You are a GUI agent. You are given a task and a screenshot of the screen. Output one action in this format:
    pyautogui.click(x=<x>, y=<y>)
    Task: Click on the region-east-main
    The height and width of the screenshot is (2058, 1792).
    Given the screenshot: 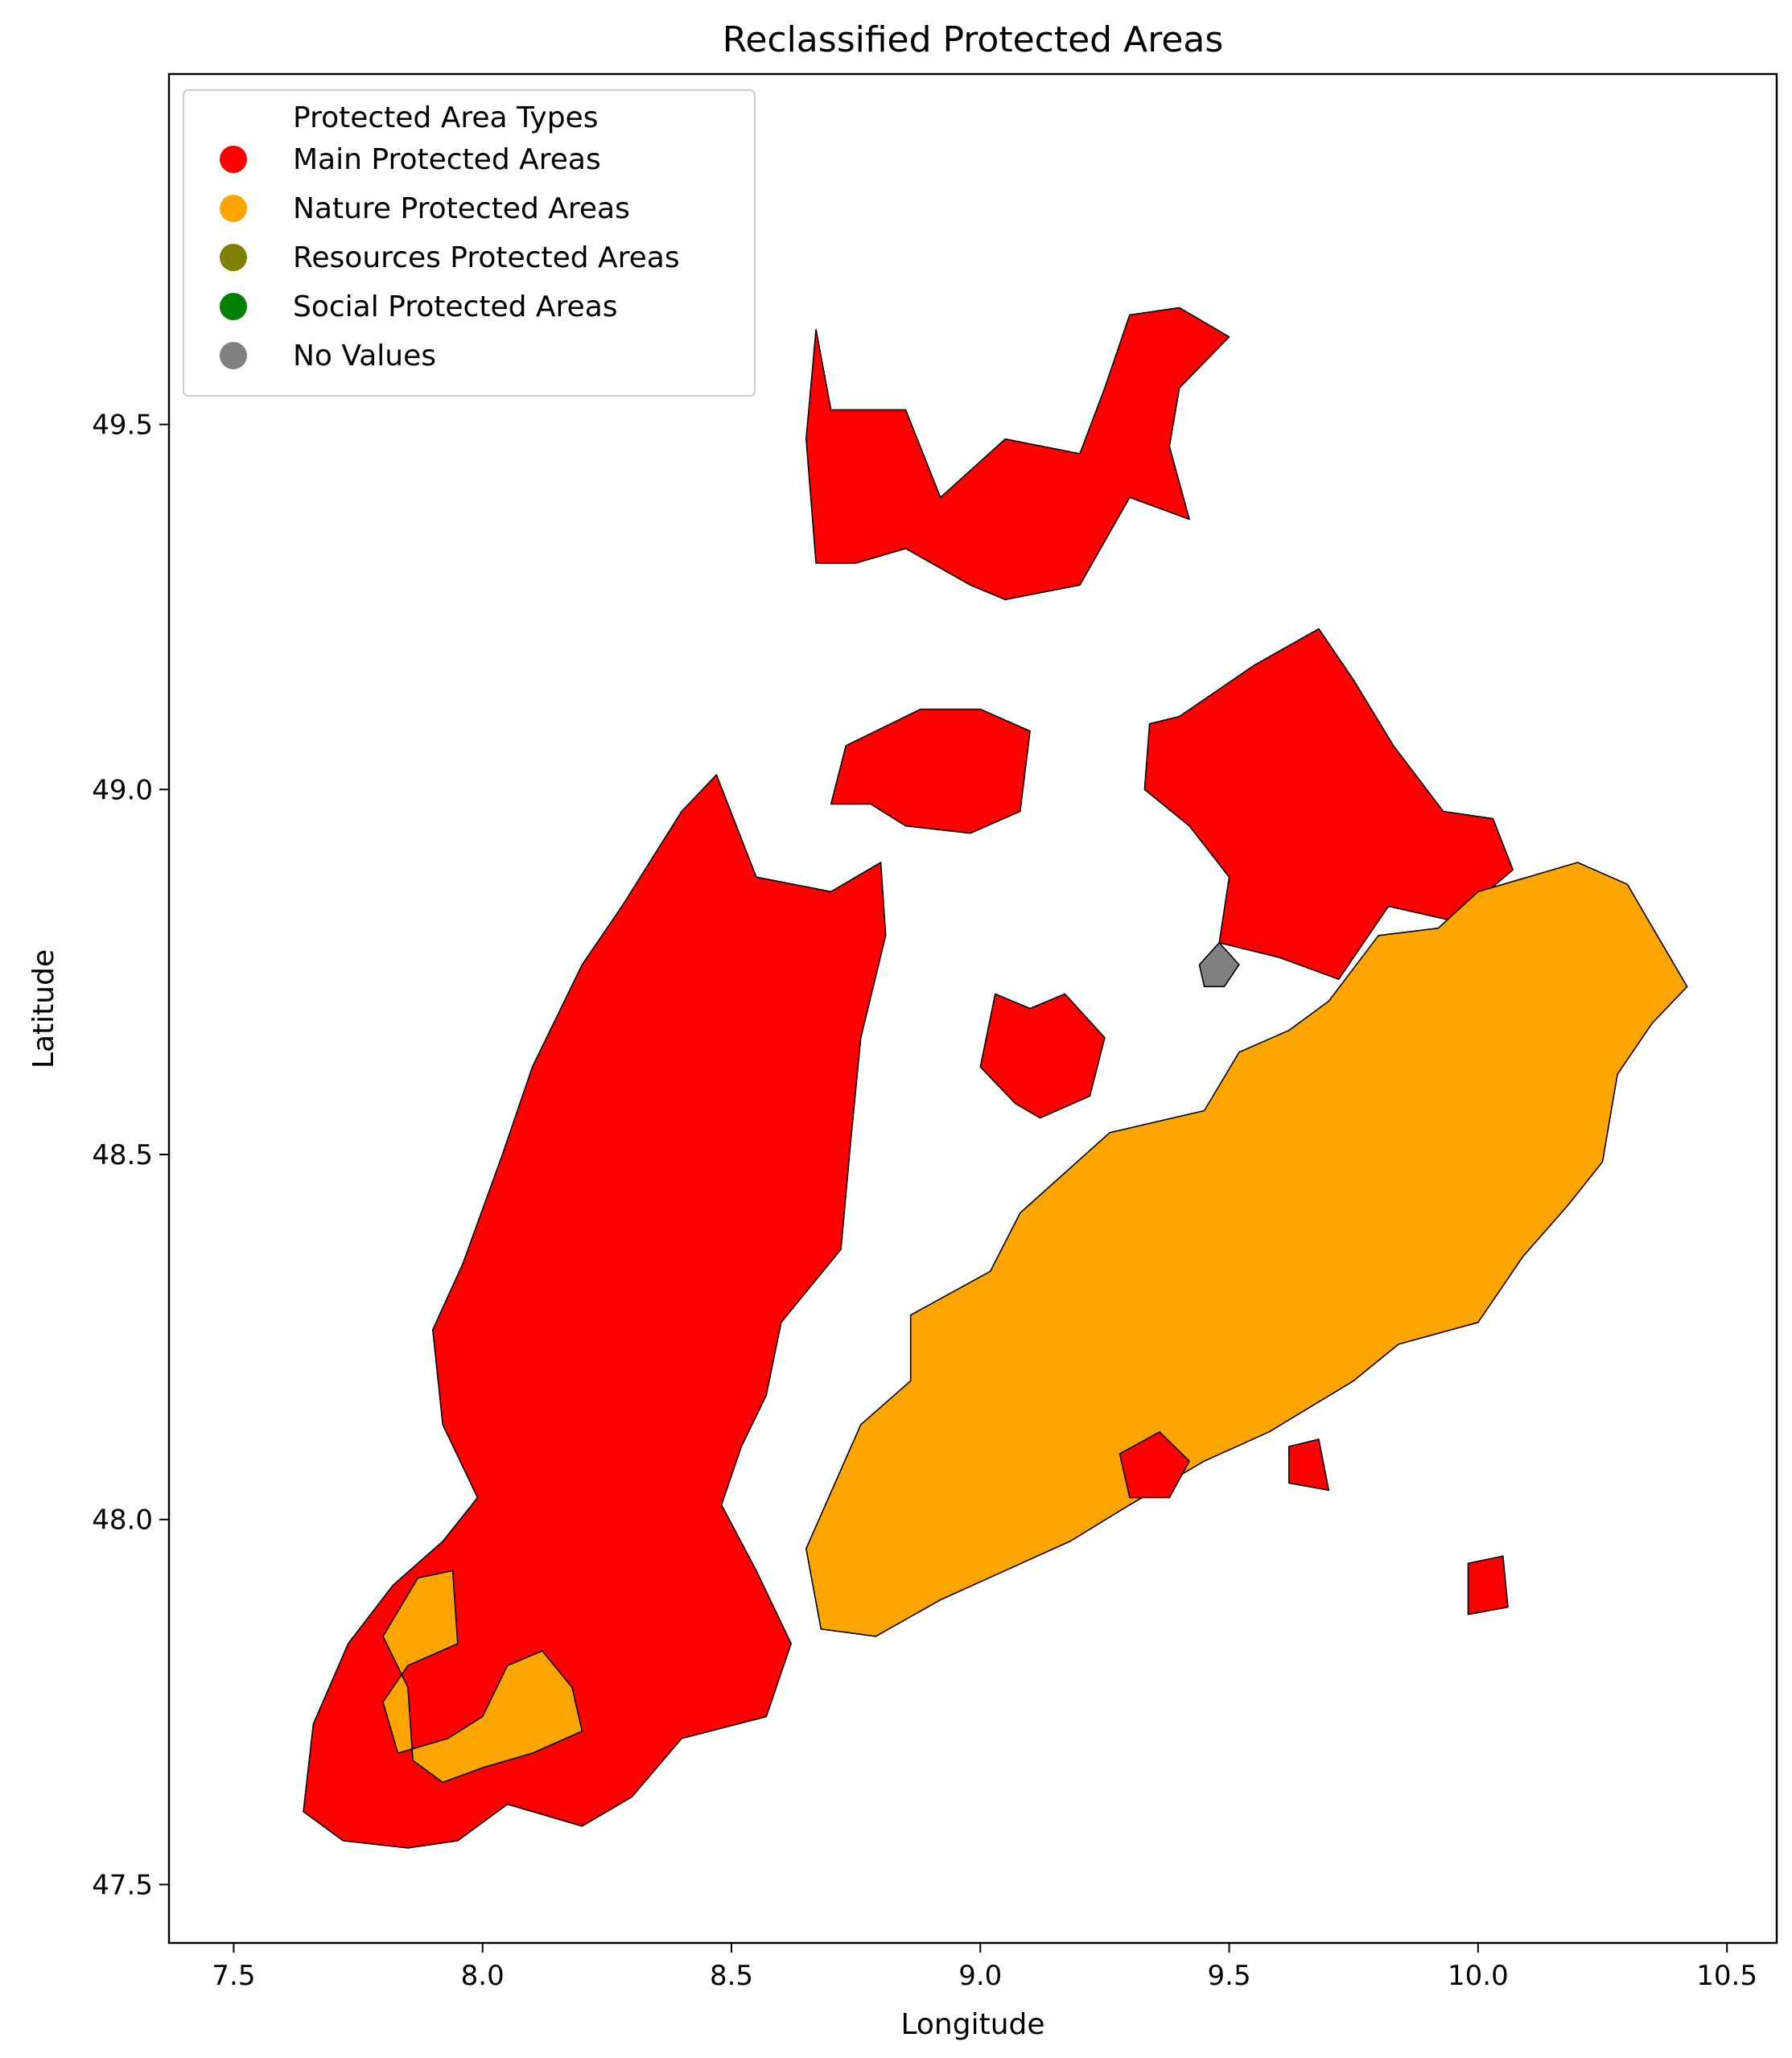 What is the action you would take?
    pyautogui.click(x=1328, y=804)
    